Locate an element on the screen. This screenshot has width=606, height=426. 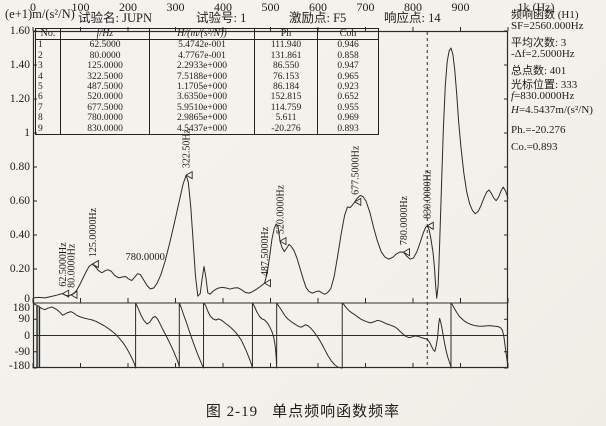
table-cell: 0.969 is located at coordinates (348, 118).